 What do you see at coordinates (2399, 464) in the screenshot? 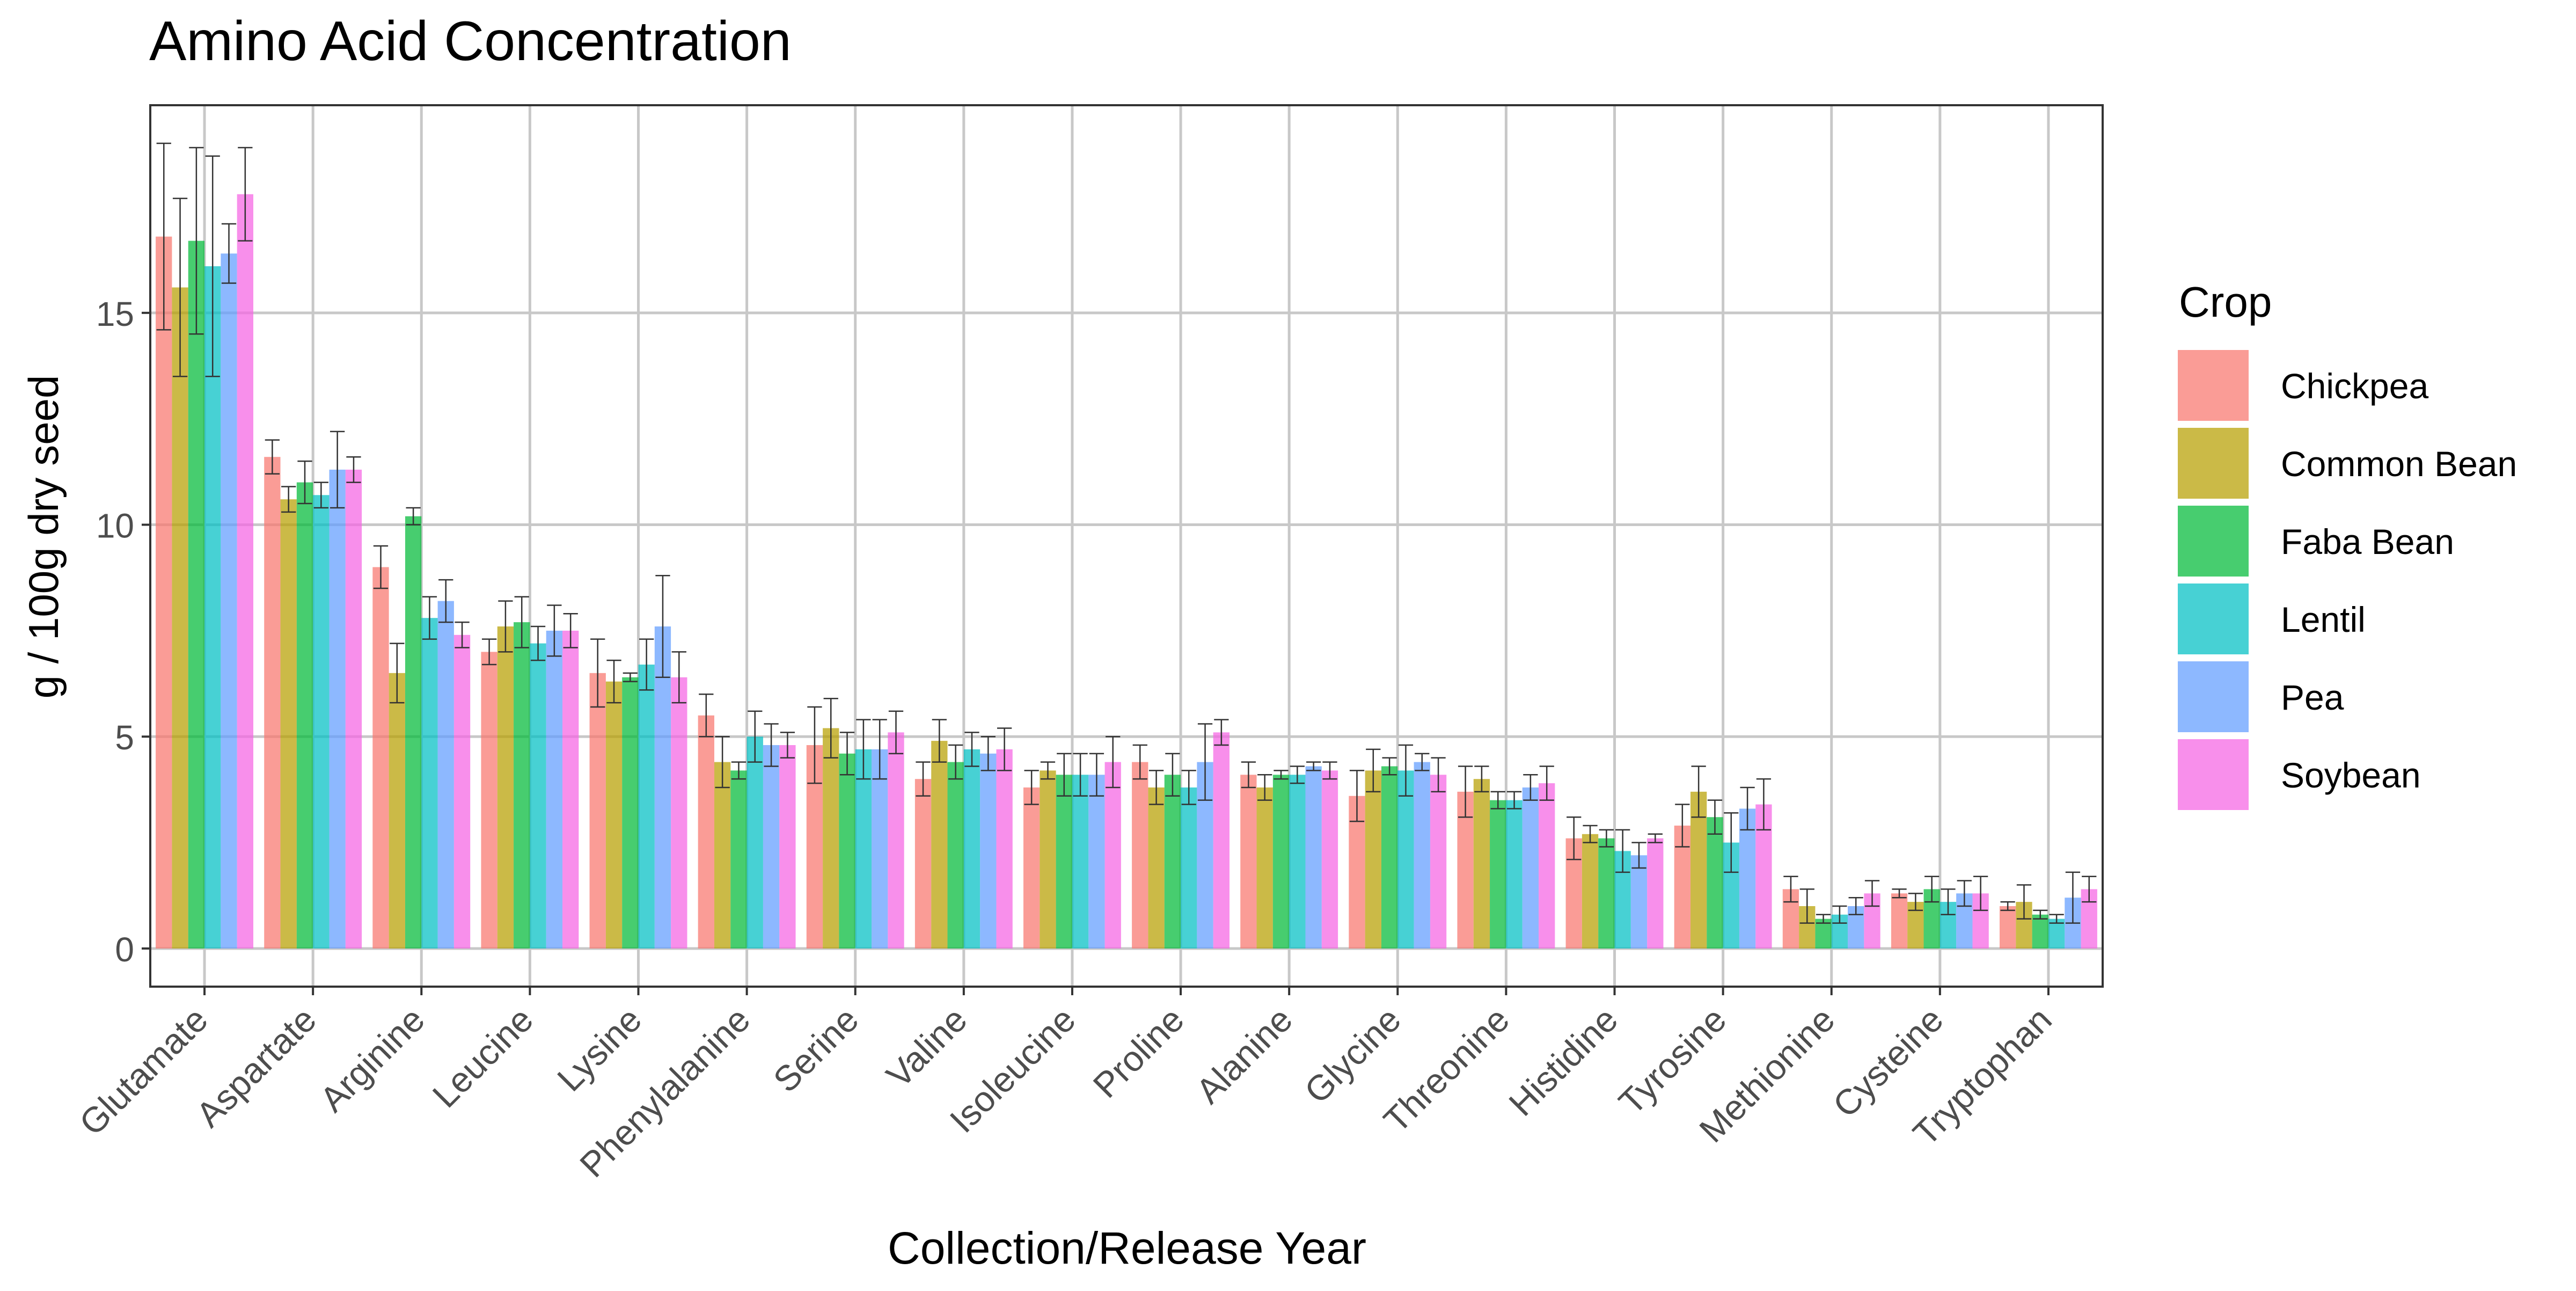
I see `legend-item-label: Common Bean` at bounding box center [2399, 464].